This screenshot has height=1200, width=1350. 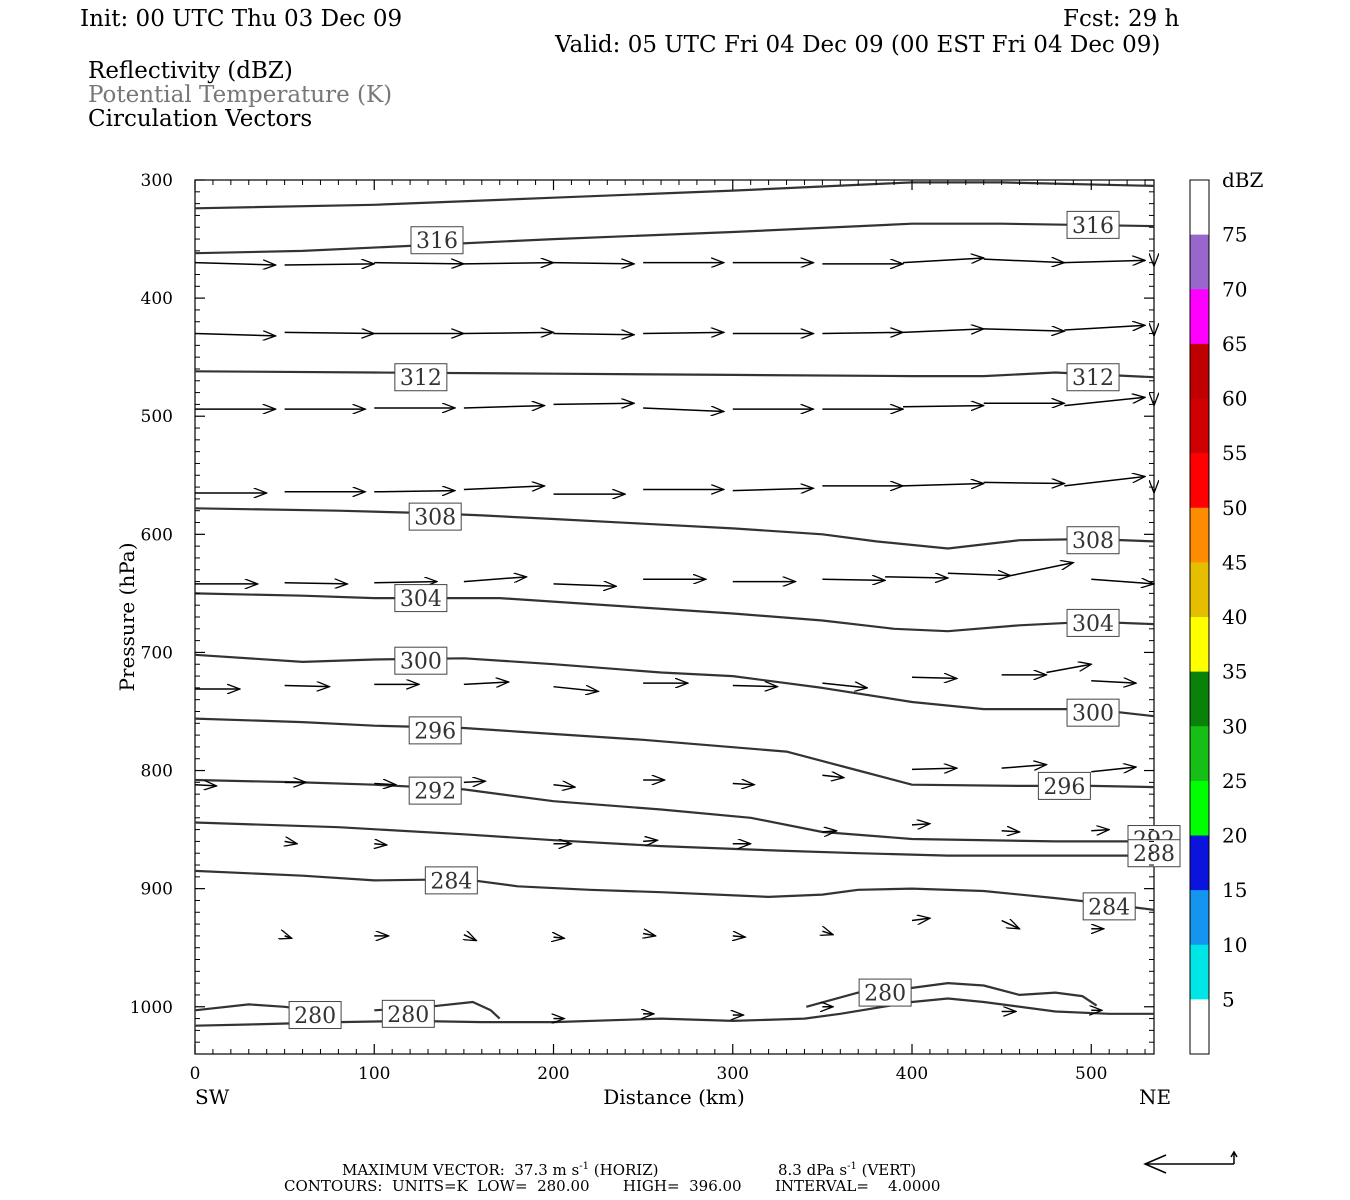 What do you see at coordinates (241, 19) in the screenshot?
I see `init-time: Init: 00 UTC Thu 03 Dec 09` at bounding box center [241, 19].